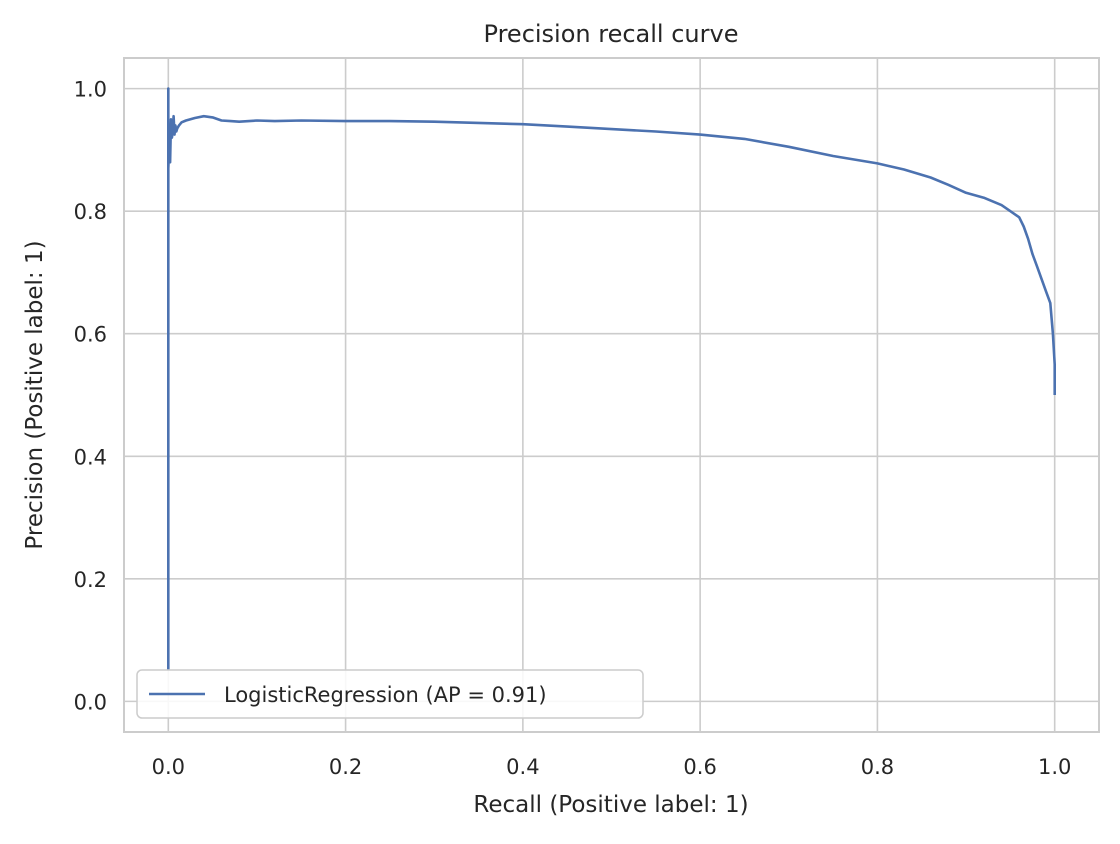 This screenshot has width=1120, height=844. What do you see at coordinates (385, 695) in the screenshot?
I see `legend-label: LogisticRegression (AP = 0.91)` at bounding box center [385, 695].